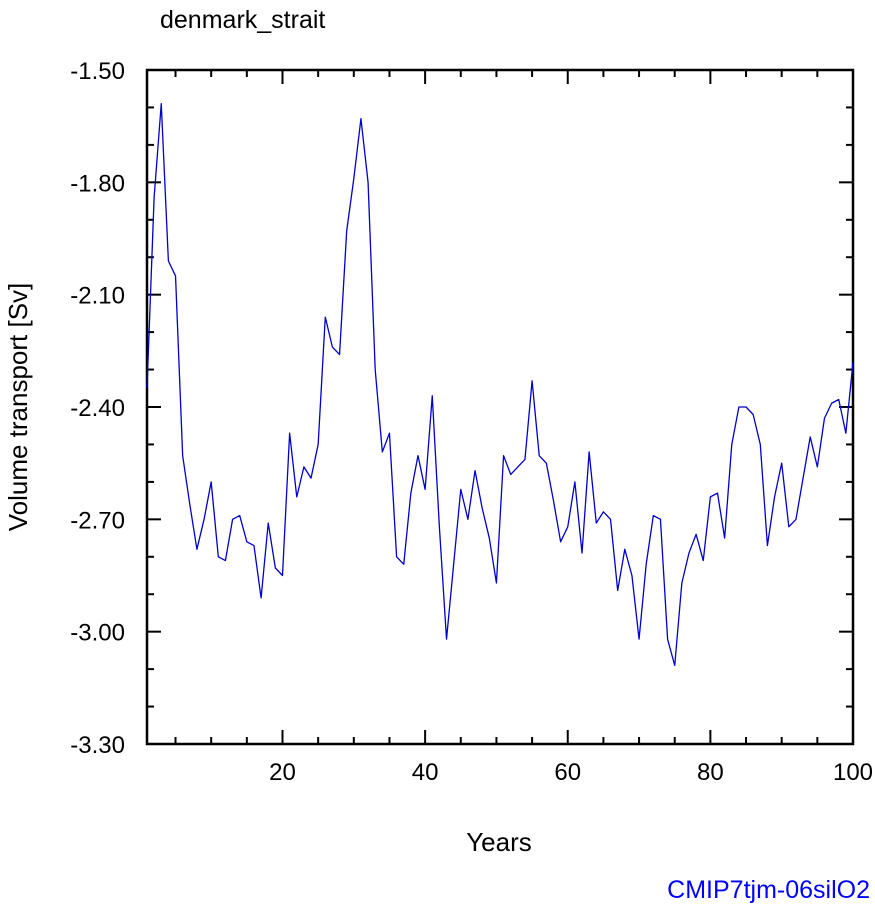  Describe the element at coordinates (97, 71) in the screenshot. I see `y-tick-label: -1.50` at that location.